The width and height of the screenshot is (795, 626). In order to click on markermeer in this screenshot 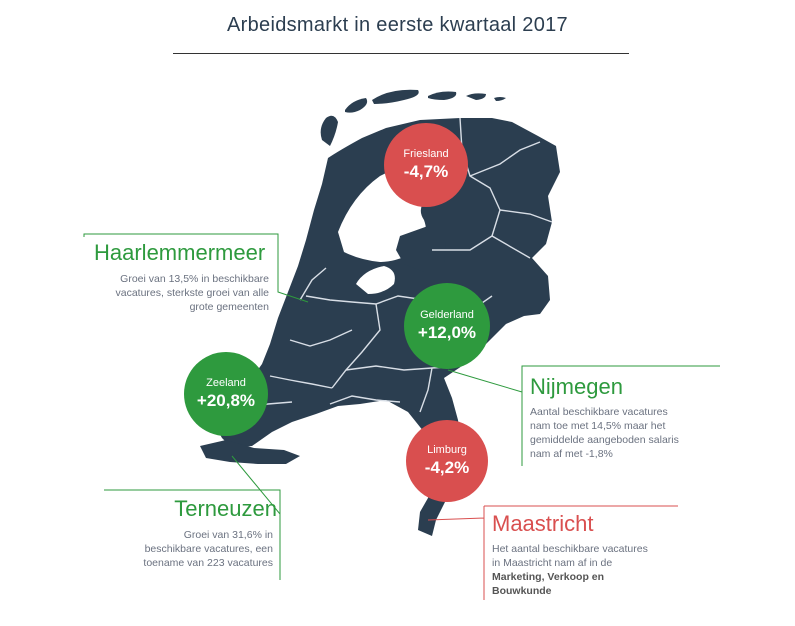, I will do `click(375, 280)`.